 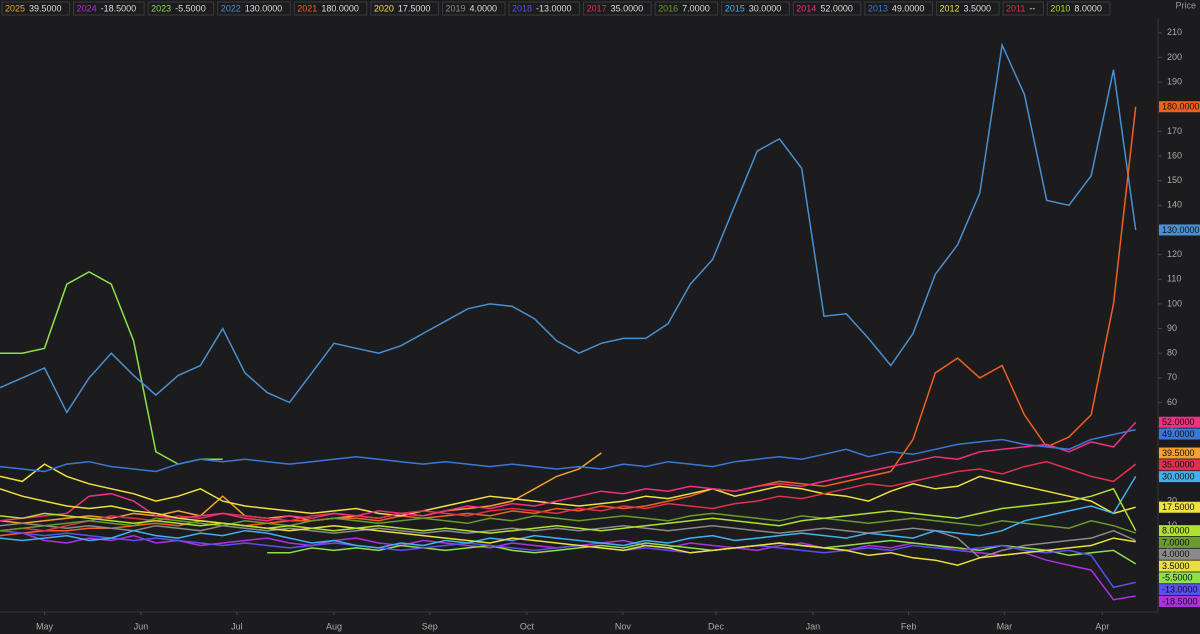 What do you see at coordinates (87, 8) in the screenshot?
I see `legend-name: 2024` at bounding box center [87, 8].